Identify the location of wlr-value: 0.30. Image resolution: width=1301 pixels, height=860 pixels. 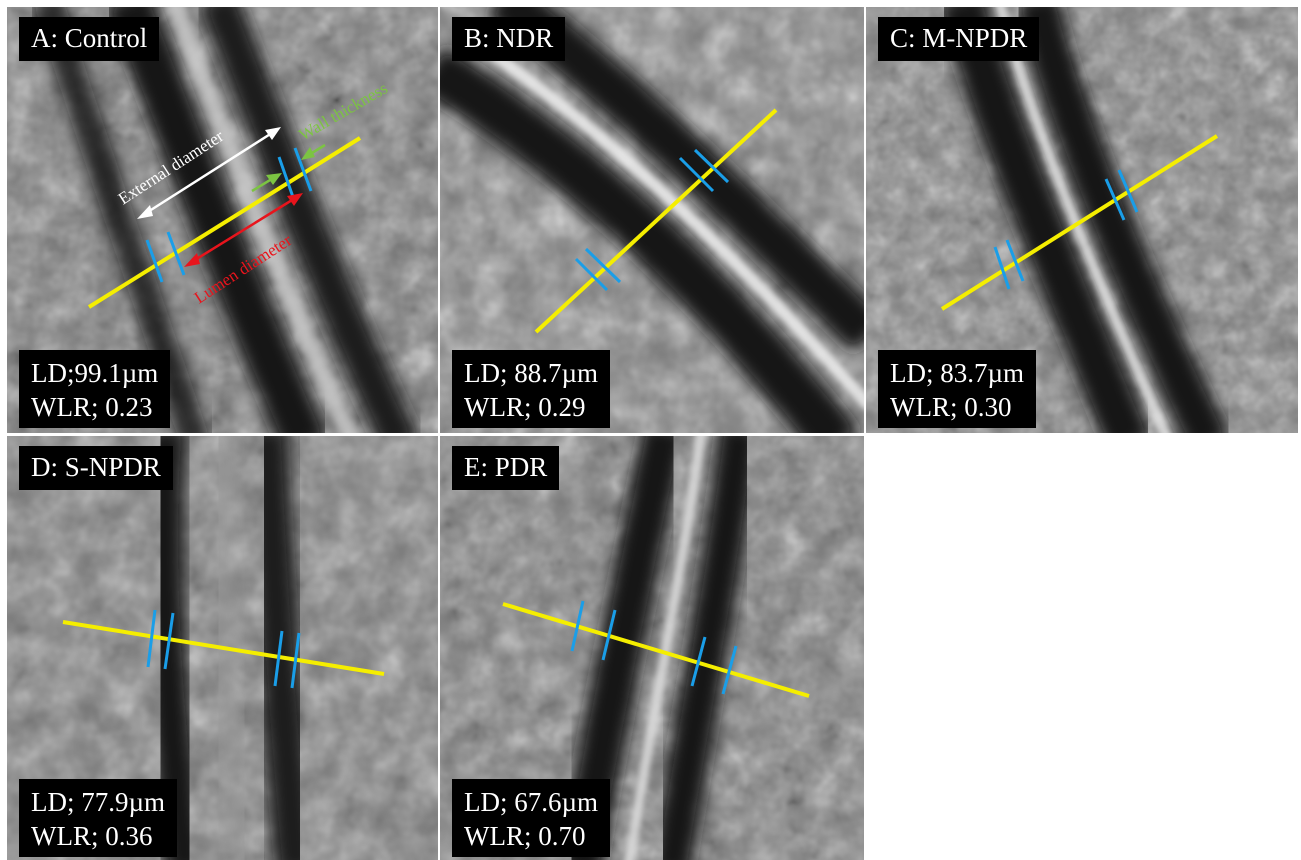
(988, 407).